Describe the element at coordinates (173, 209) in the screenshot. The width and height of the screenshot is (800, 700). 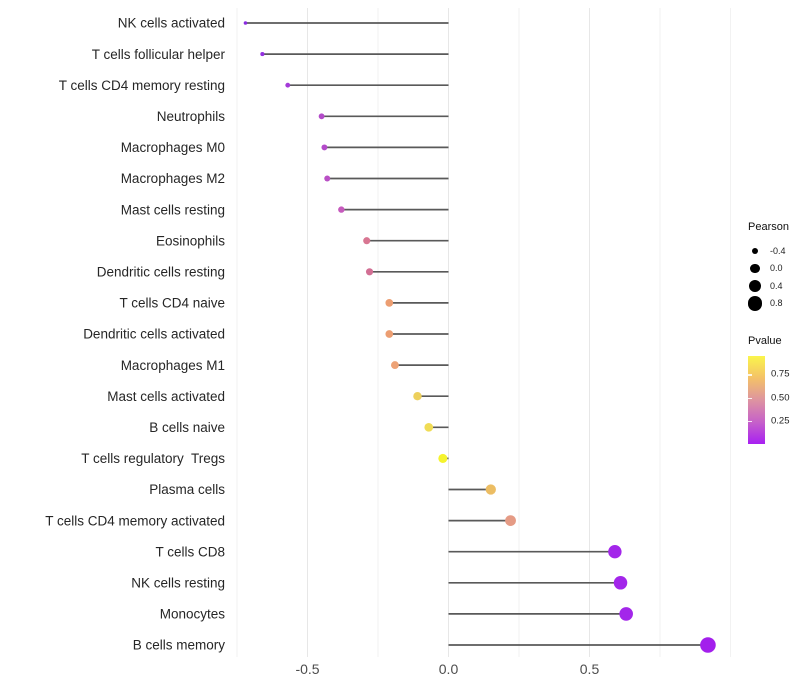
I see `y-axis-label: Mast cells resting` at that location.